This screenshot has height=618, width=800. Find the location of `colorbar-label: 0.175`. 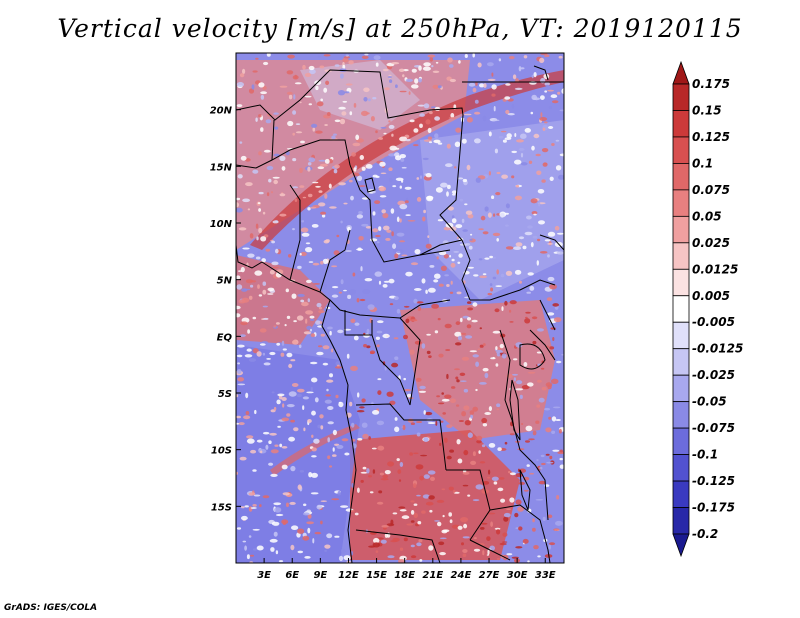

colorbar-label: 0.175 is located at coordinates (711, 84).